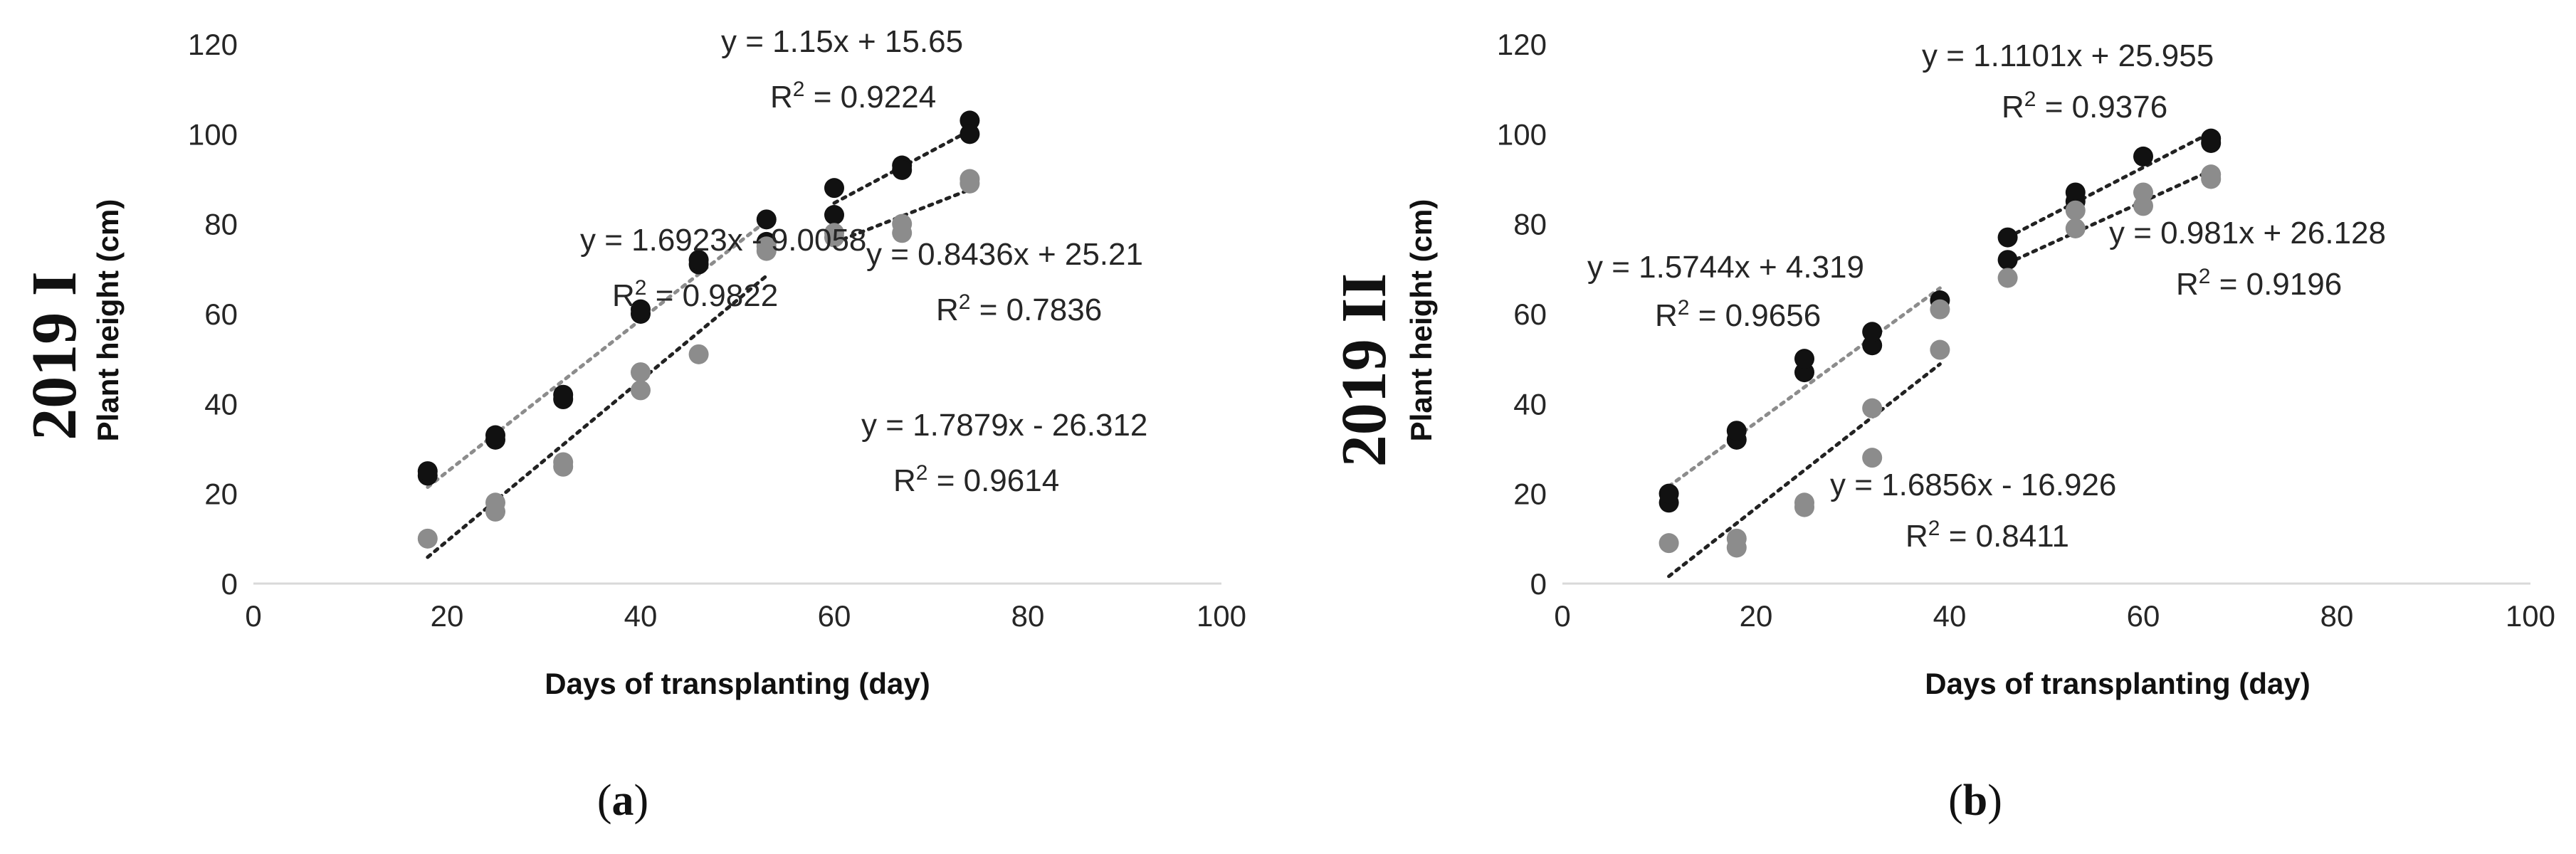  Describe the element at coordinates (723, 241) in the screenshot. I see `dark-early-equation: y = 1.6923x - 9.0058` at that location.